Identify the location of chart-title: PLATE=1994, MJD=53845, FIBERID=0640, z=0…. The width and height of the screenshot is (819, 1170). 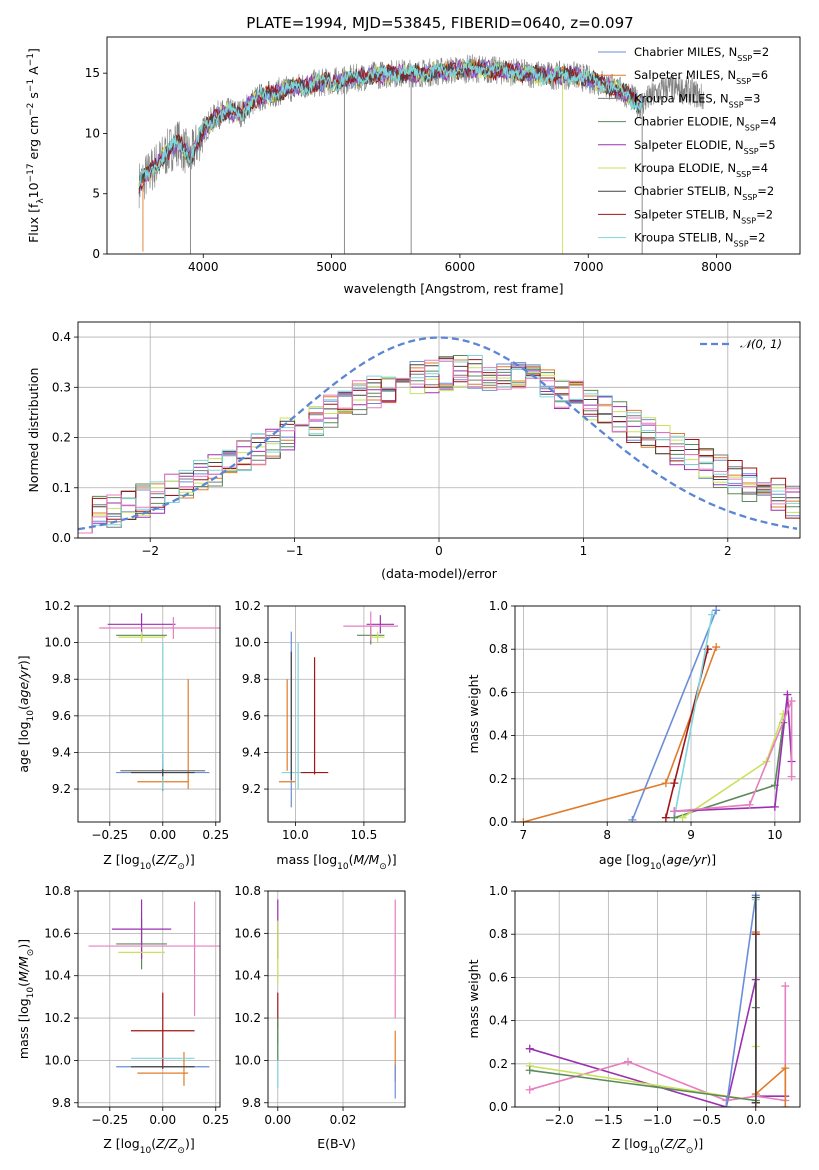
(439, 23).